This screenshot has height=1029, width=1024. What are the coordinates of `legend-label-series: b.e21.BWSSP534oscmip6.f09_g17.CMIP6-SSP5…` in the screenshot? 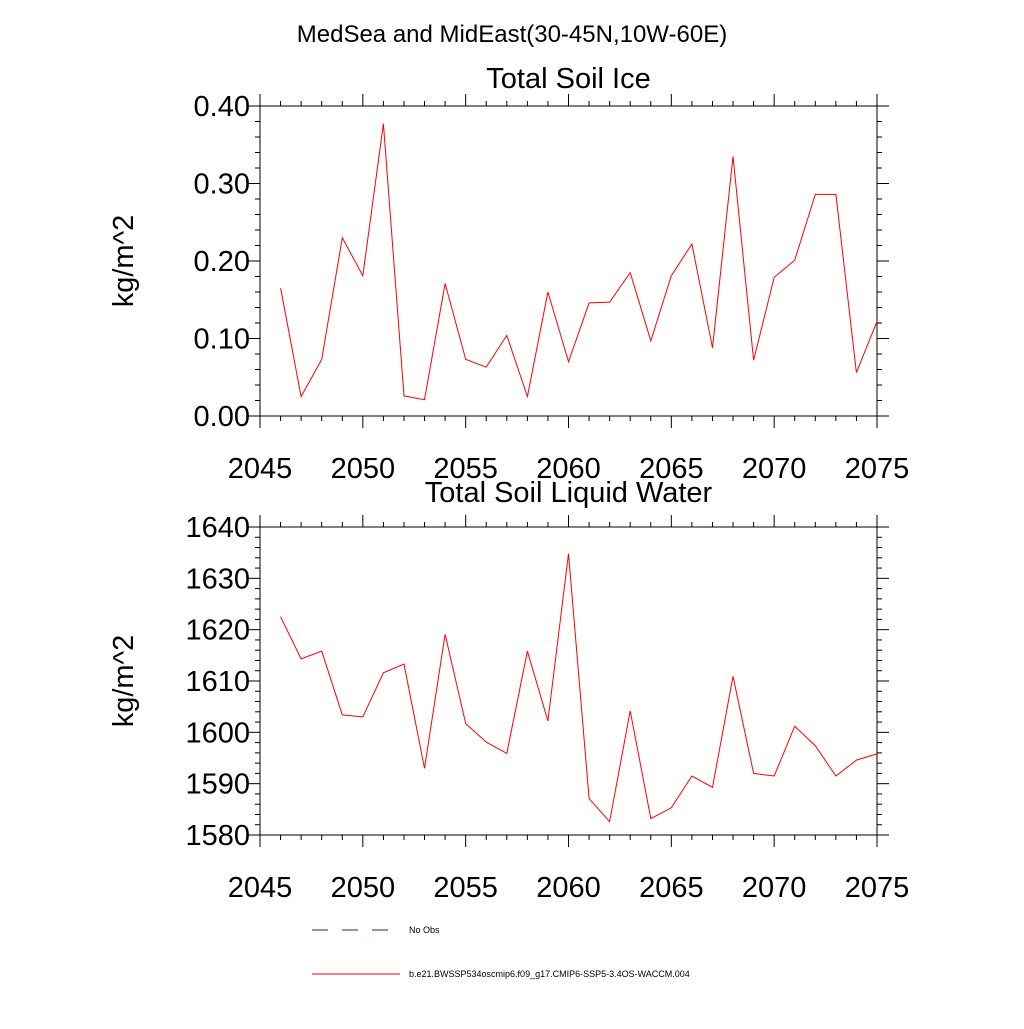 It's located at (549, 974).